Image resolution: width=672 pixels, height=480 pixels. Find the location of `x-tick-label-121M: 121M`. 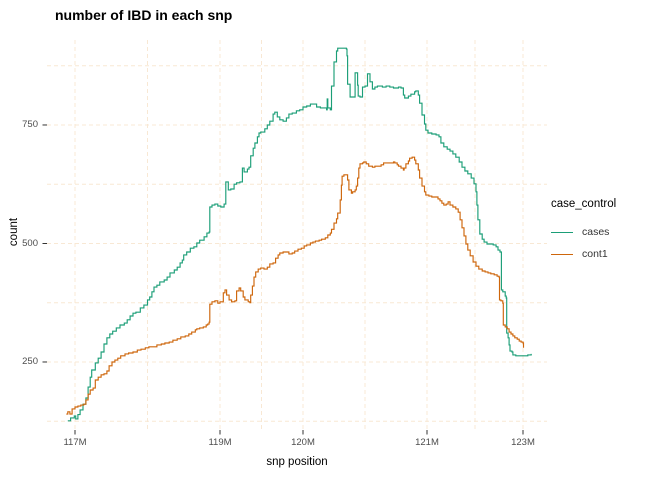

x-tick-label-121M: 121M is located at coordinates (427, 442).